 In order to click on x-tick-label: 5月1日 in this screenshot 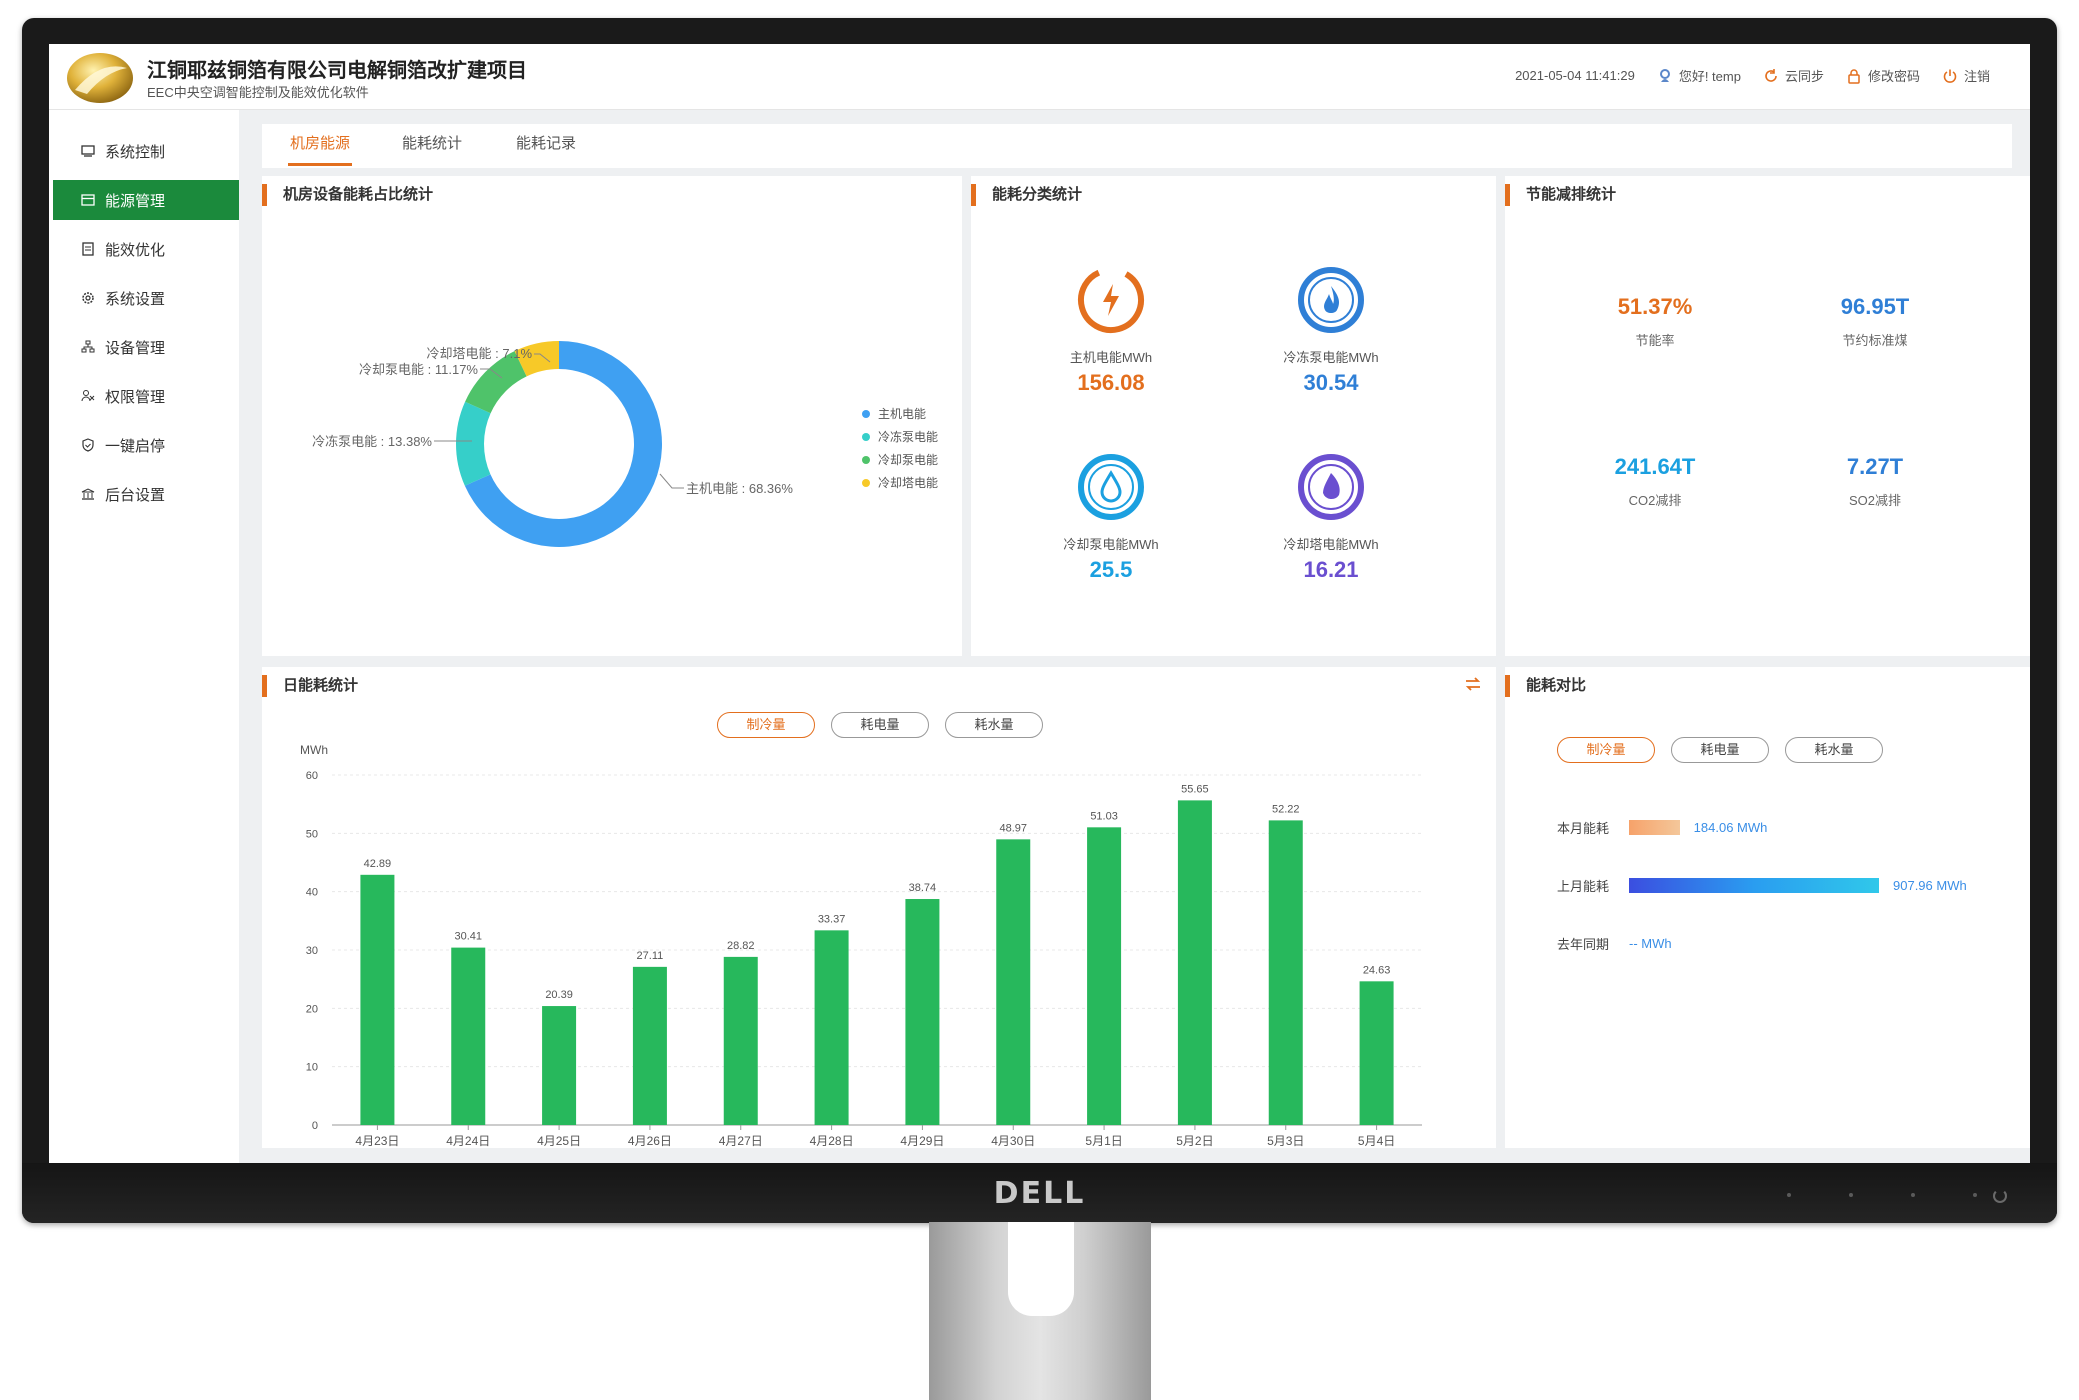, I will do `click(1103, 1141)`.